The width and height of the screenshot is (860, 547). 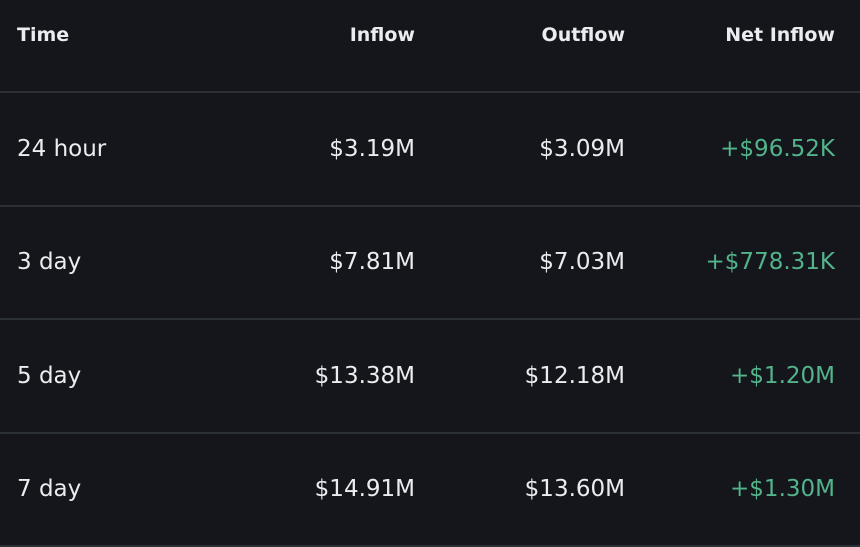 What do you see at coordinates (782, 375) in the screenshot?
I see `amount-cell: +$1.20M` at bounding box center [782, 375].